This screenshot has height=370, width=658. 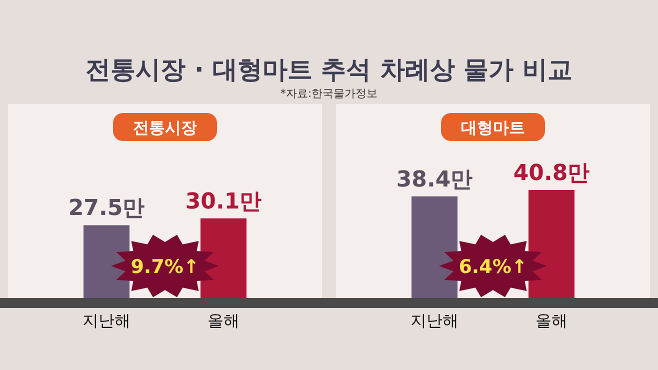 I want to click on data-label: 38.4만, so click(x=434, y=179).